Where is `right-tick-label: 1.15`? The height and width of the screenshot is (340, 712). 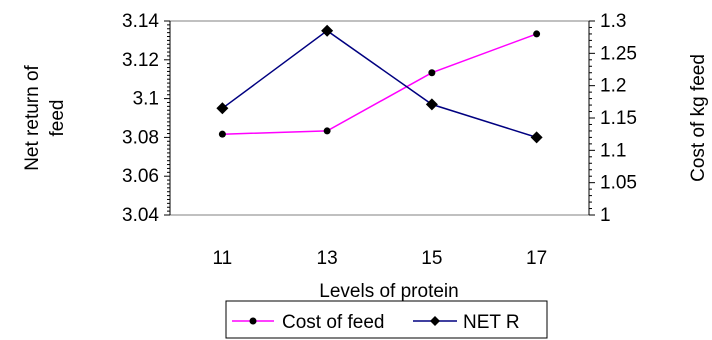
right-tick-label: 1.15 is located at coordinates (618, 118).